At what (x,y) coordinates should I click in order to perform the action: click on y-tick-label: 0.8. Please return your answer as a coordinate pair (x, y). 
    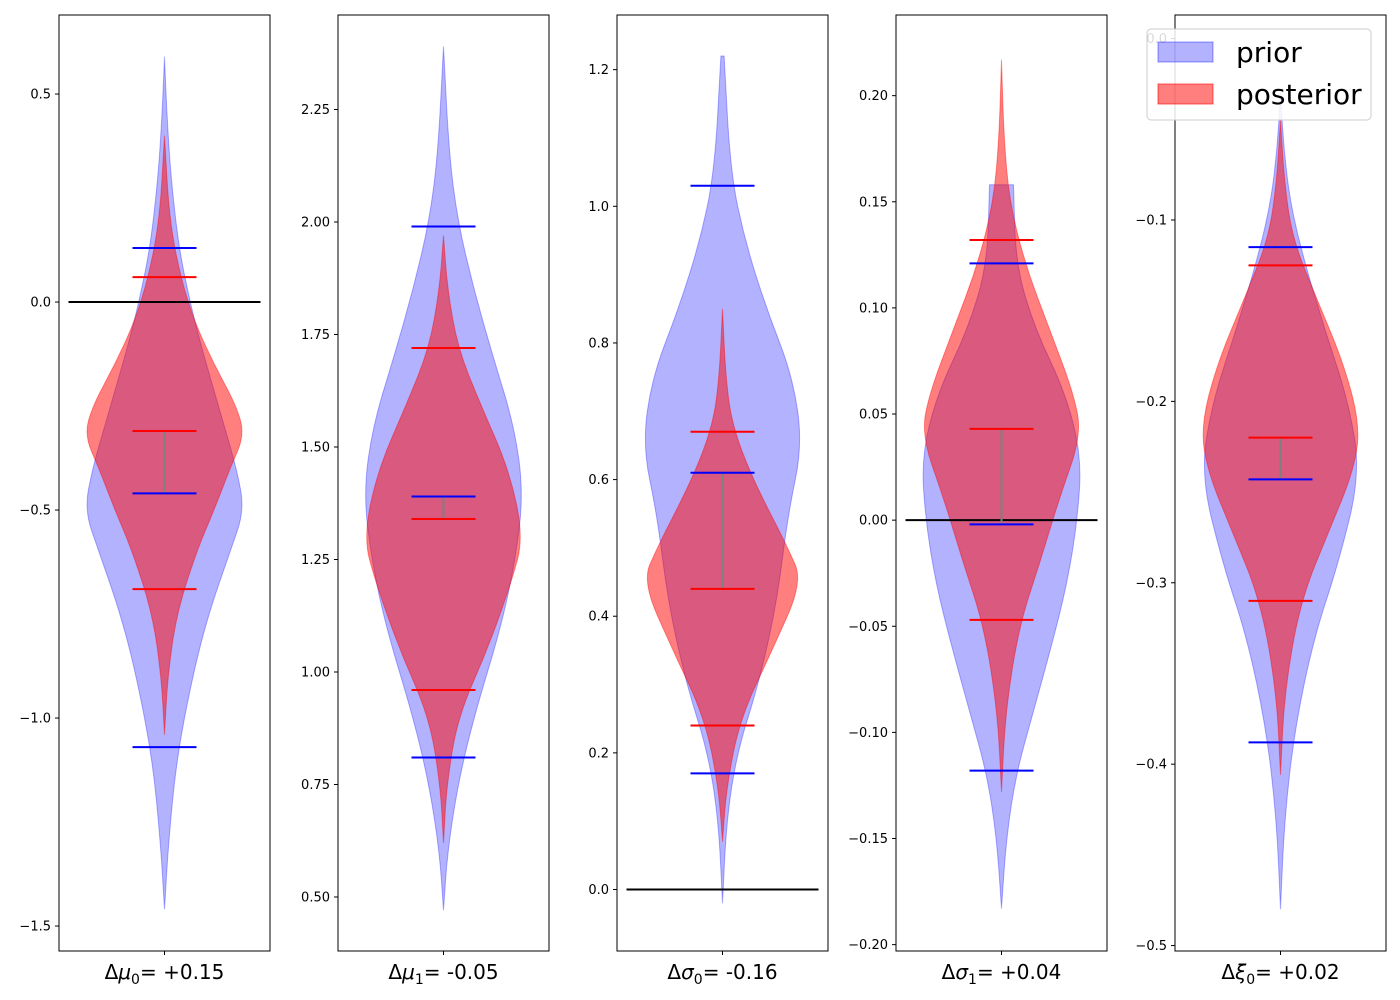
    Looking at the image, I should click on (598, 343).